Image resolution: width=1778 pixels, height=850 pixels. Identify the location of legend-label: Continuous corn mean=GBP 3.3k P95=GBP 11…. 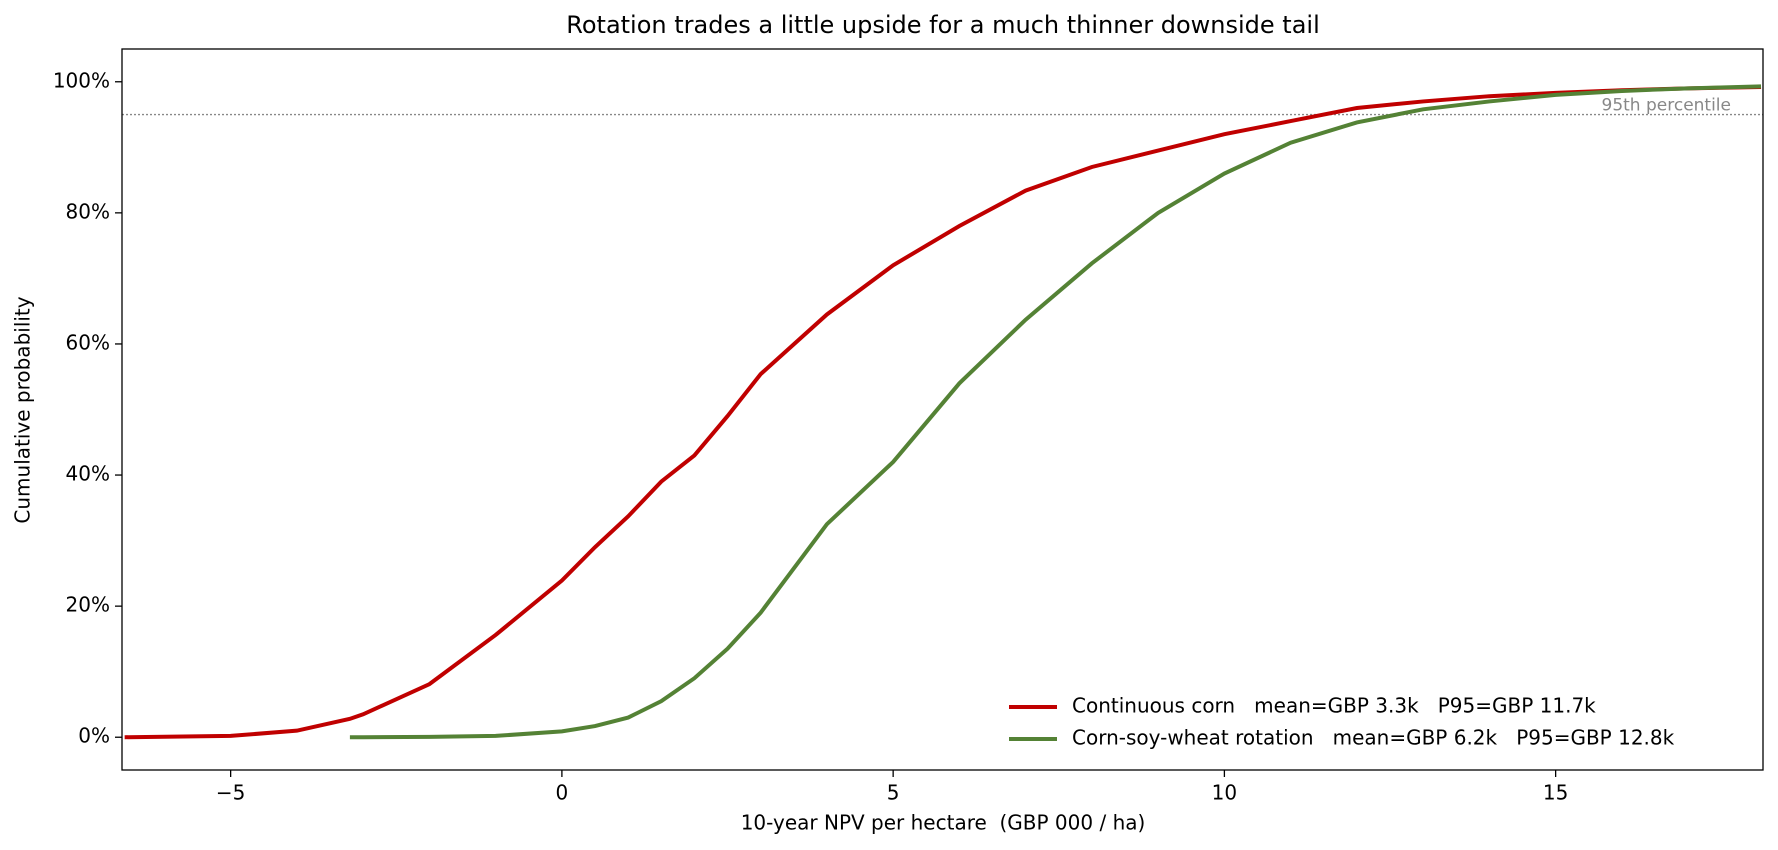
(1334, 706).